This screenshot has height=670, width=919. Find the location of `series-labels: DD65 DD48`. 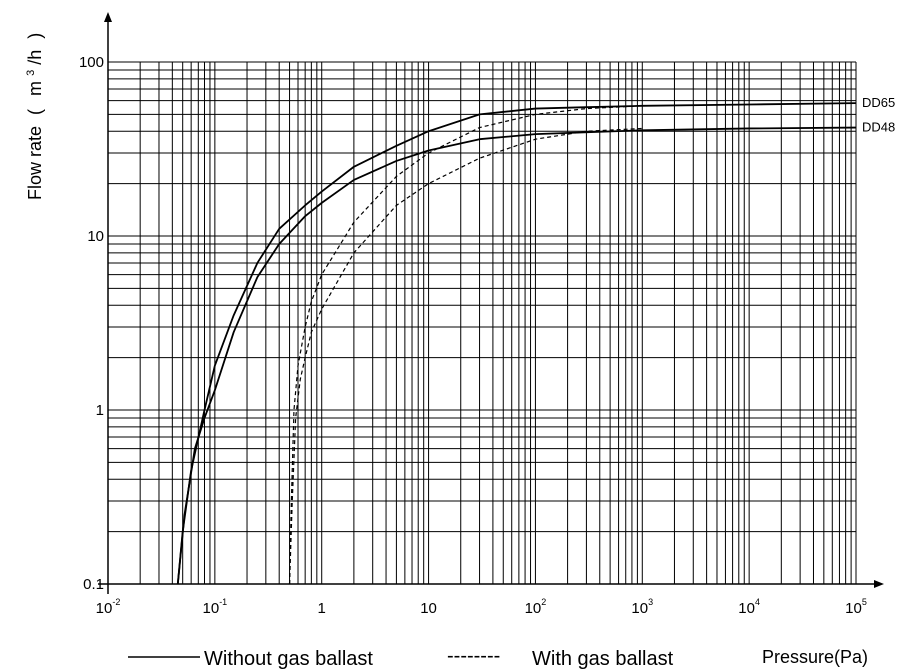

series-labels: DD65 DD48 is located at coordinates (878, 114).